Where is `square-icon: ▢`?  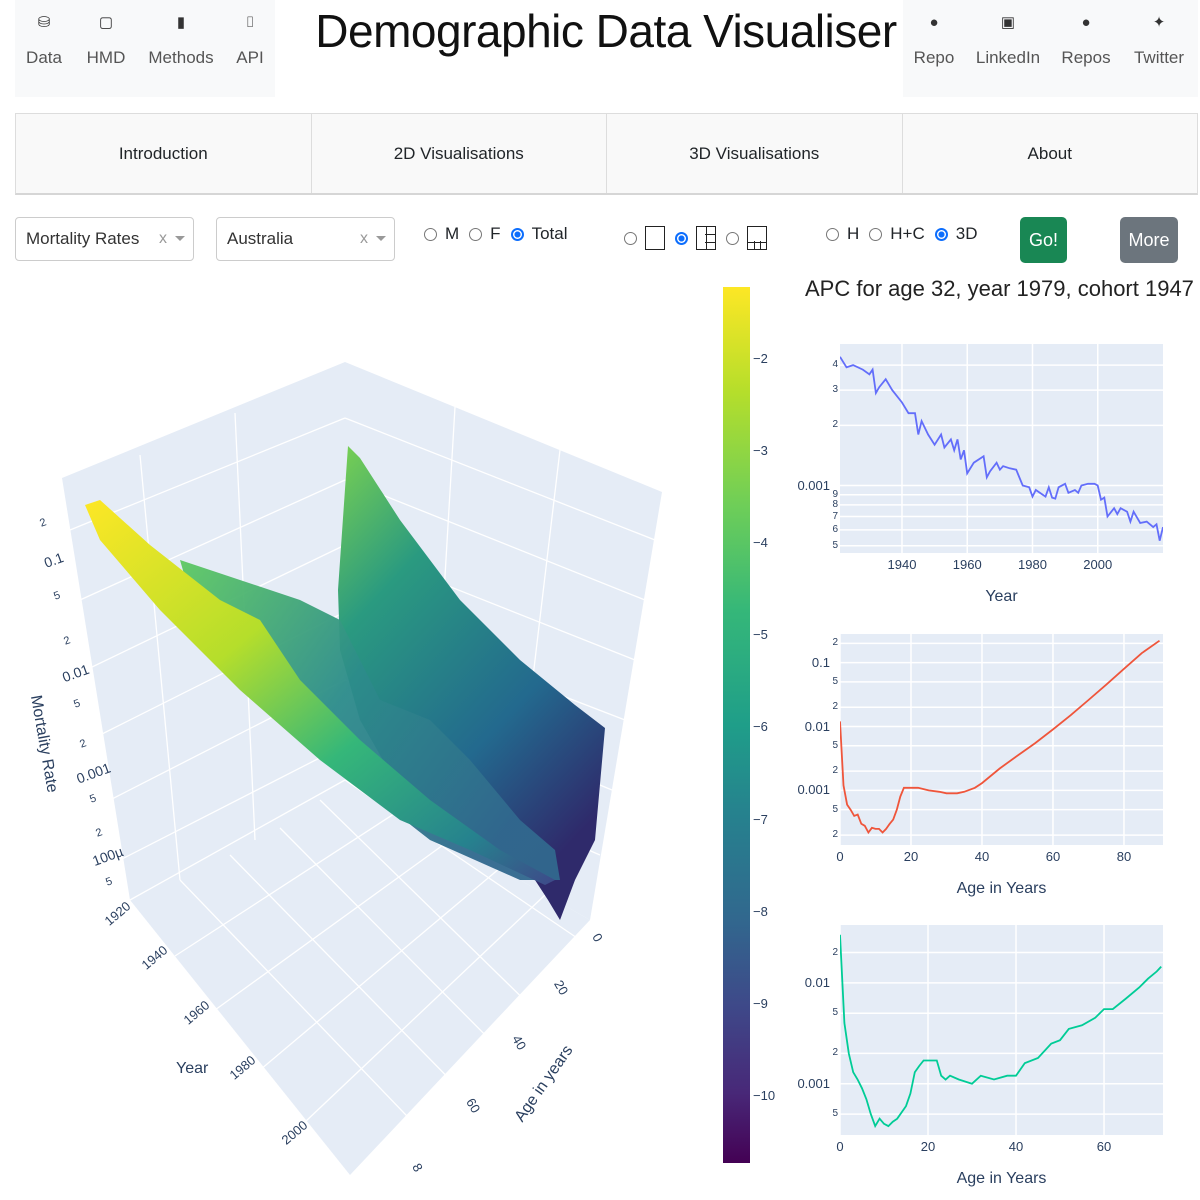
square-icon: ▢ is located at coordinates (106, 22).